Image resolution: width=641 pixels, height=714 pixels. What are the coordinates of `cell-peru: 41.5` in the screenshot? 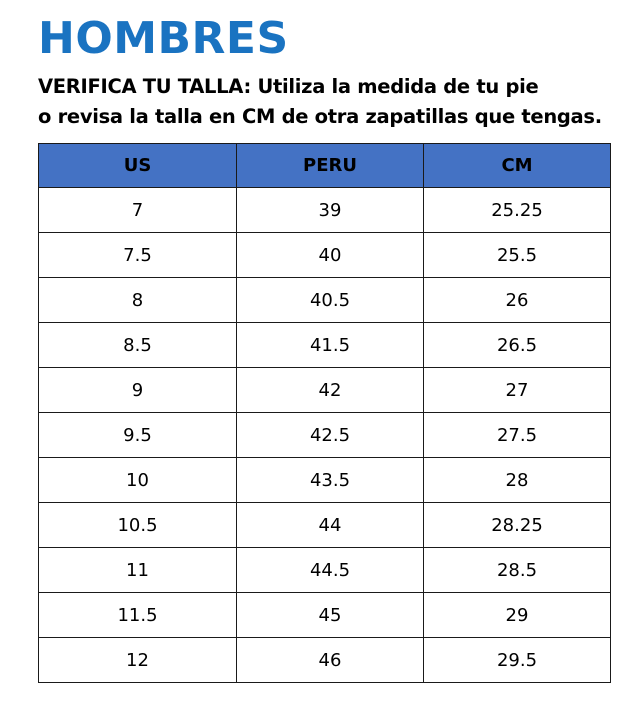 It's located at (330, 345).